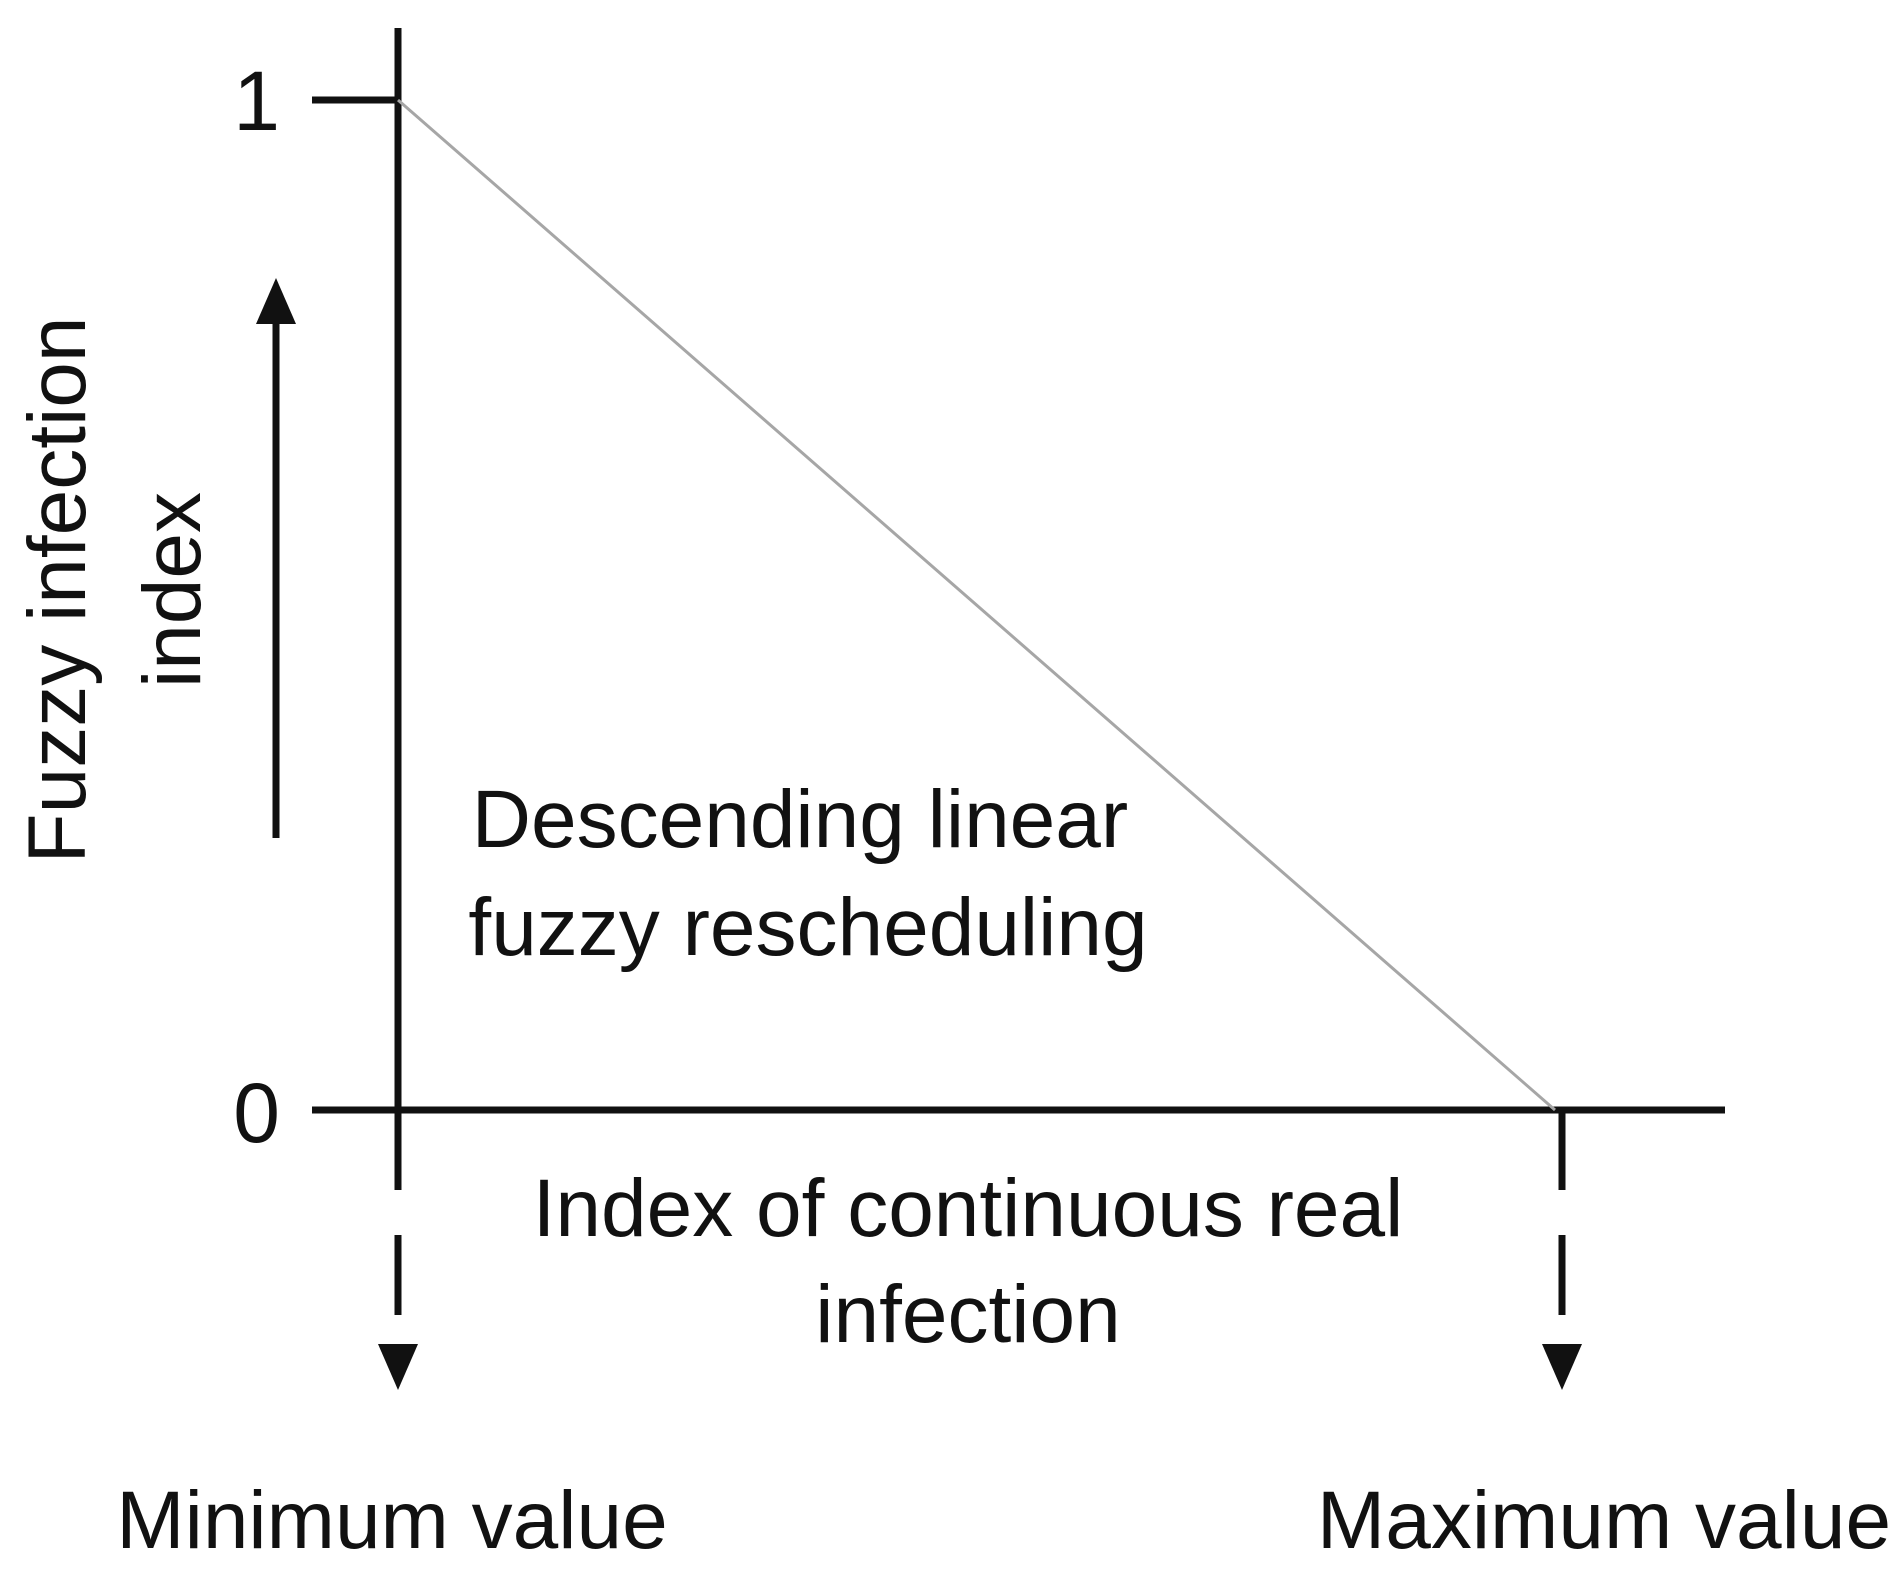 The width and height of the screenshot is (1890, 1576). I want to click on up-arrow-icon, so click(276, 301).